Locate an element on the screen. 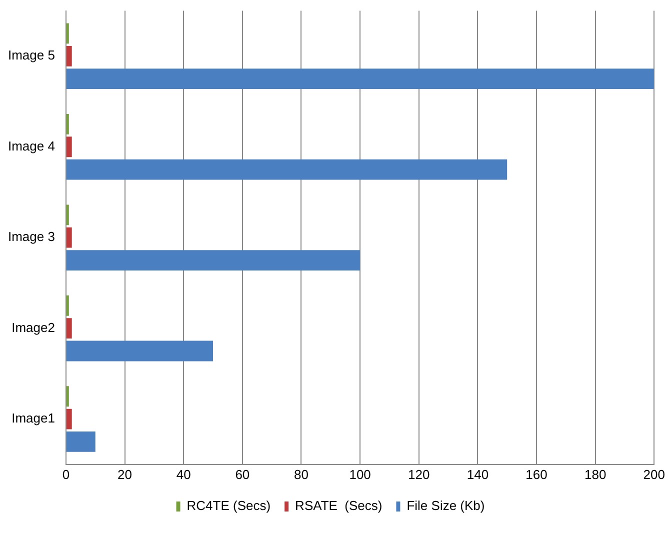 This screenshot has width=668, height=533. x-tick-label: 20 is located at coordinates (125, 474).